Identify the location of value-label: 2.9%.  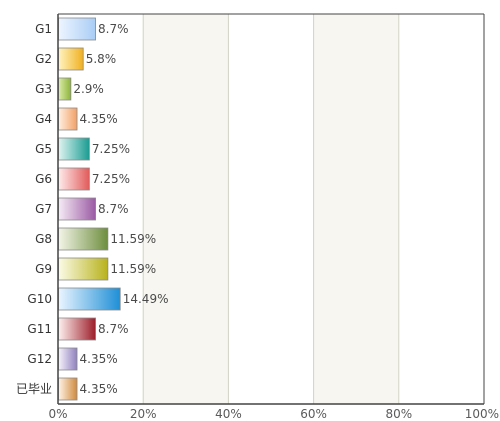
(88, 89).